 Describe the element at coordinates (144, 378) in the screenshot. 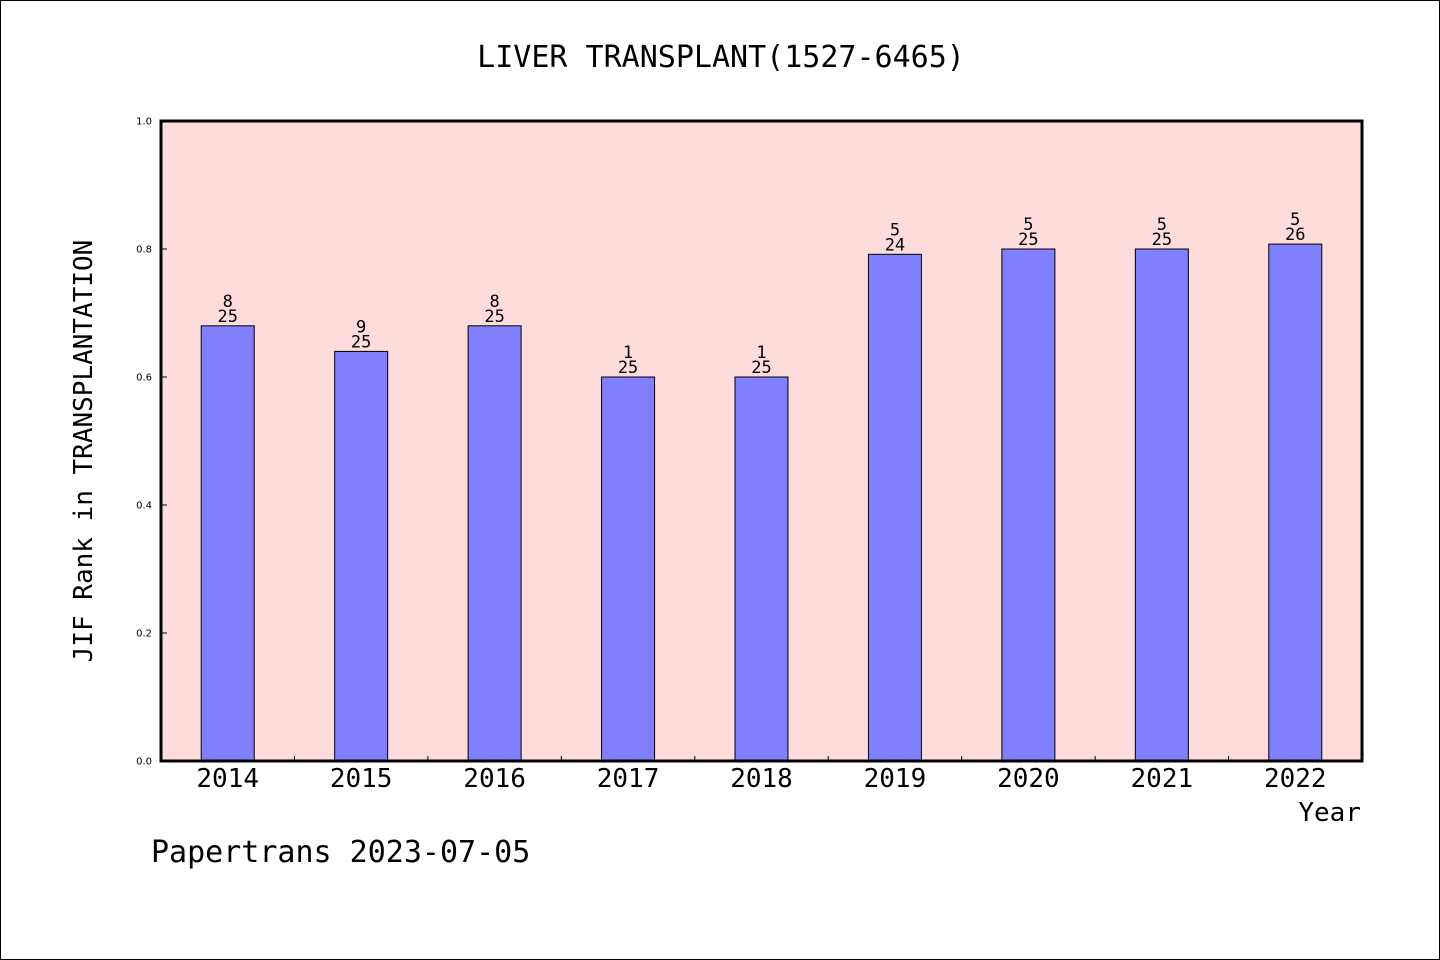

I see `y-tick-label: 0.6` at that location.